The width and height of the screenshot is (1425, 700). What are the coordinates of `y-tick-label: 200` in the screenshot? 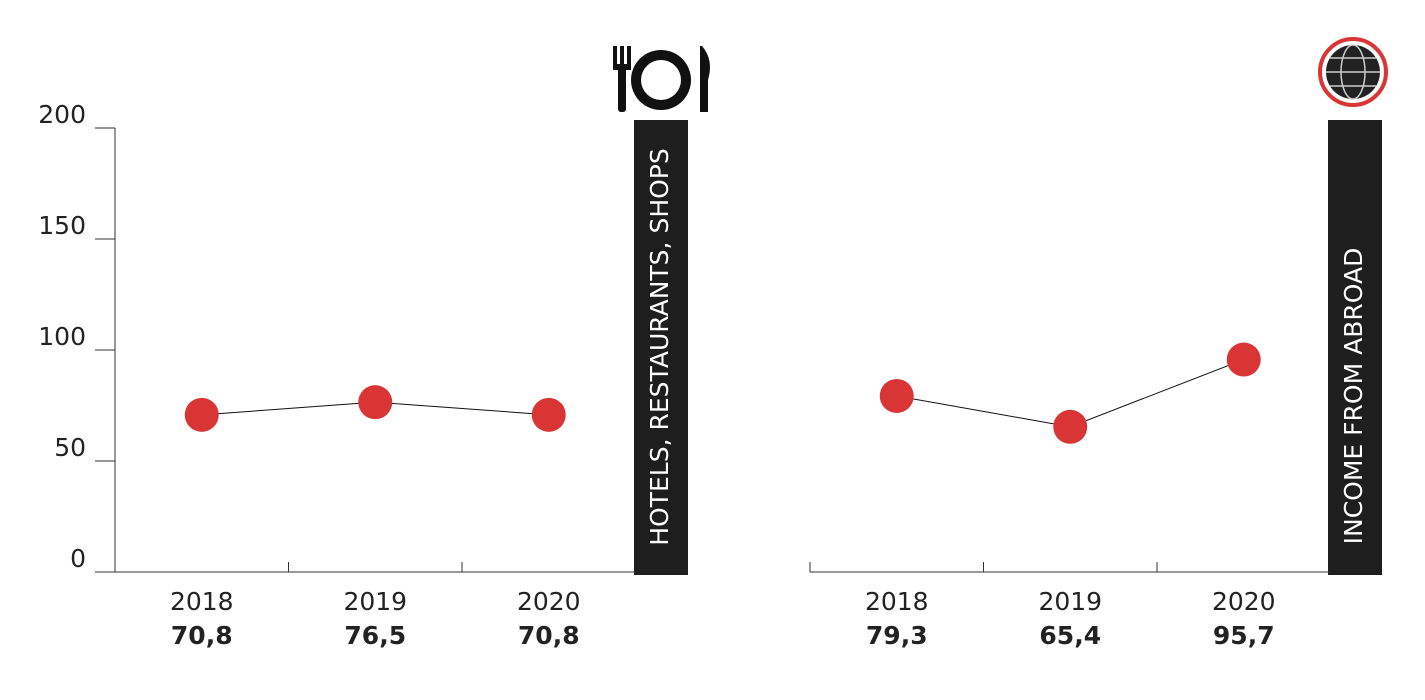 It's located at (62, 114).